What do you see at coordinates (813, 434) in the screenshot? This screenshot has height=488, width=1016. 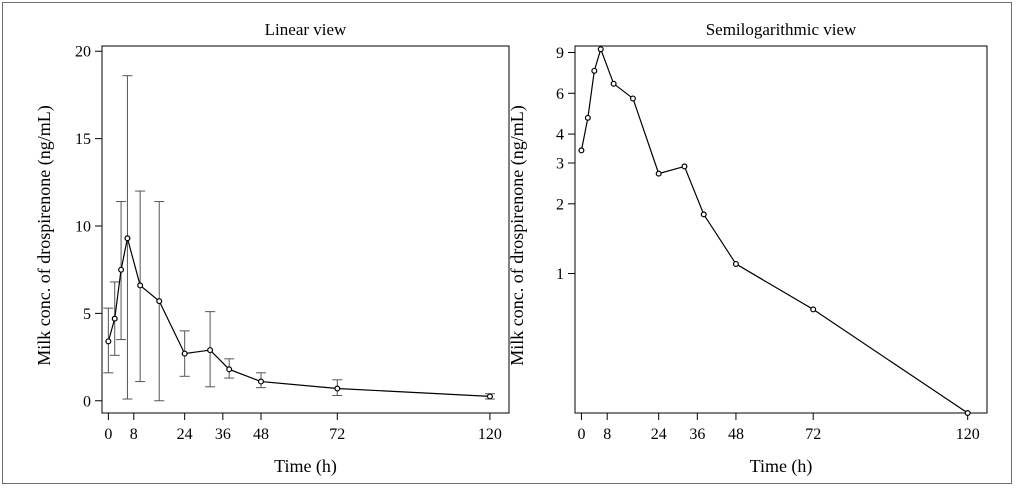 I see `semilog-x-tick-label: 72` at bounding box center [813, 434].